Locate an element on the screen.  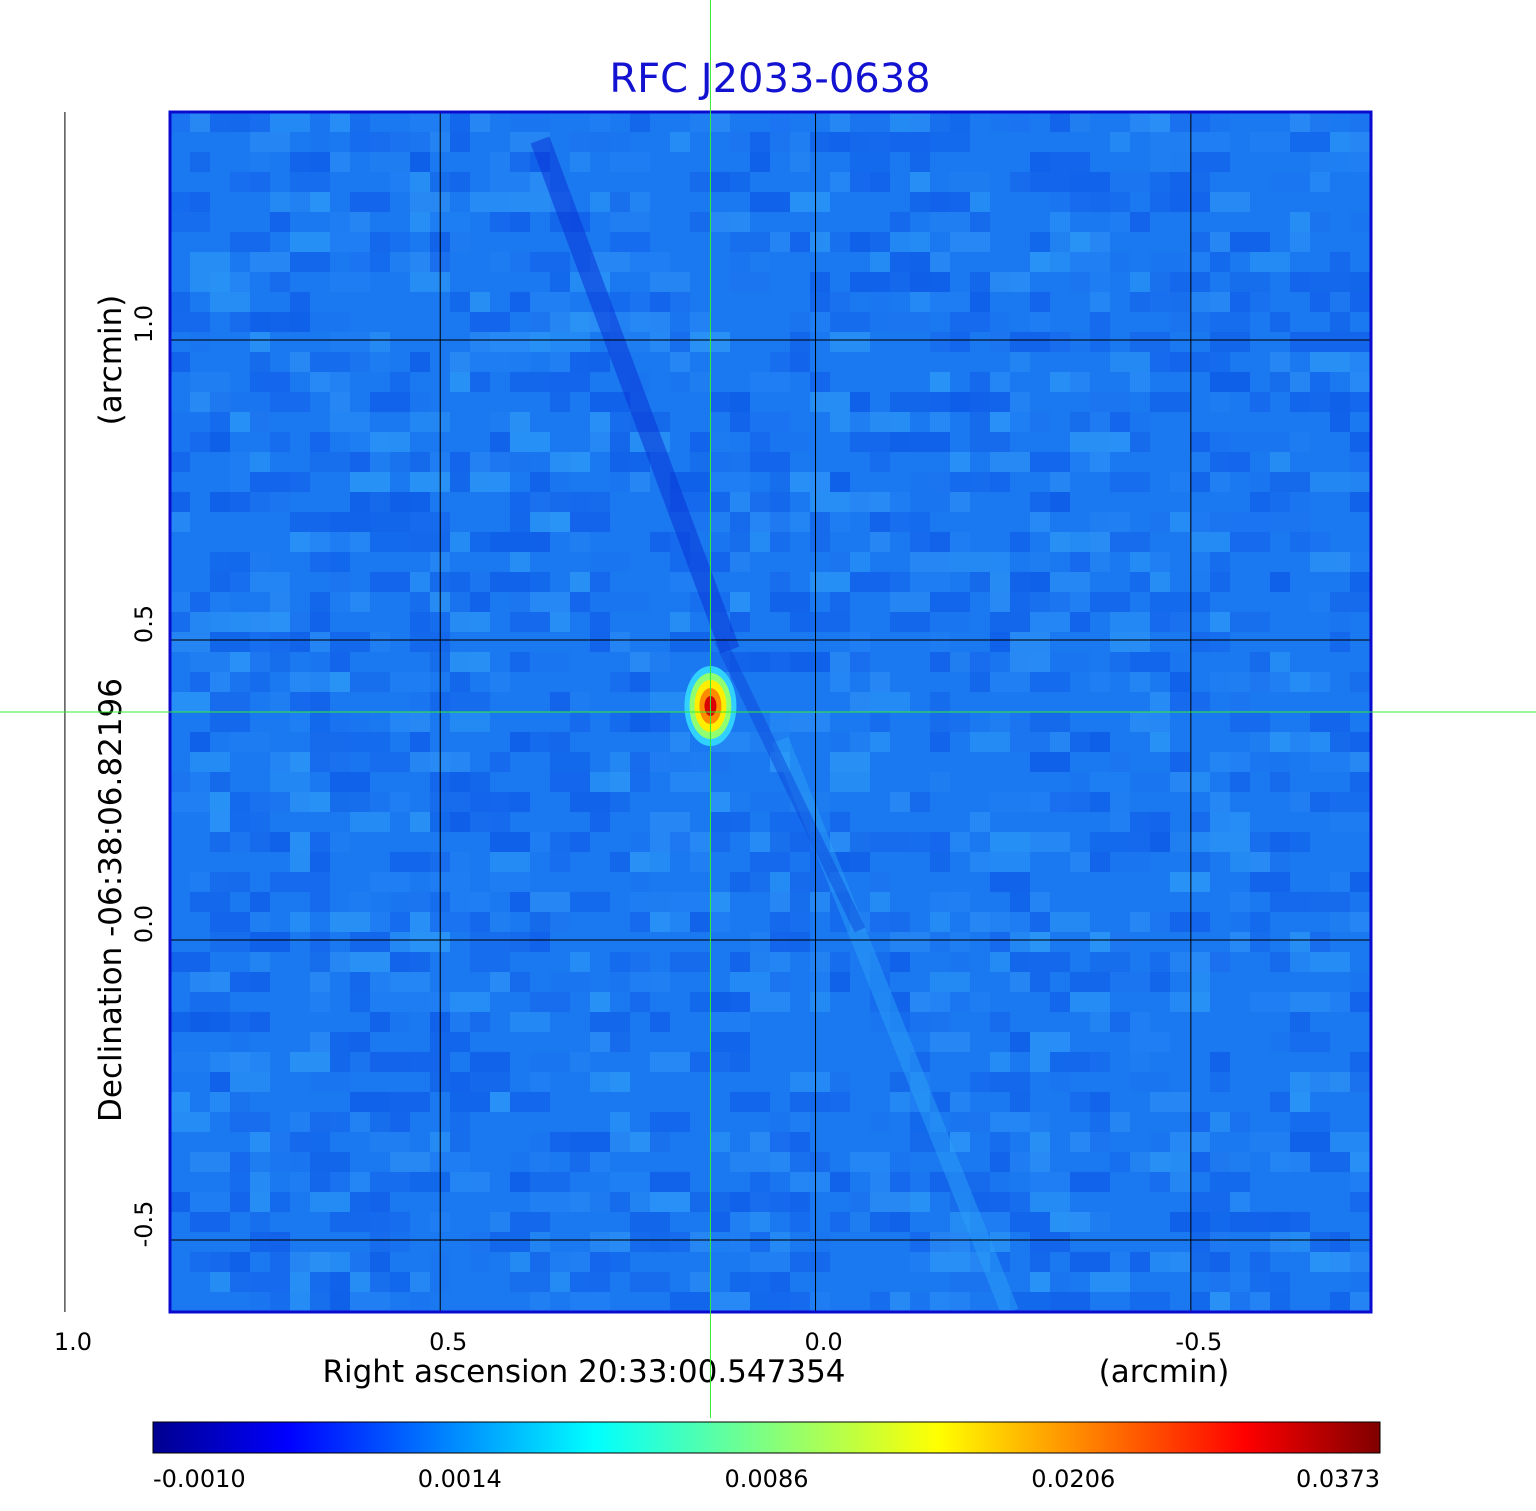
colorbar-tick-label: 0.0086 is located at coordinates (767, 1479).